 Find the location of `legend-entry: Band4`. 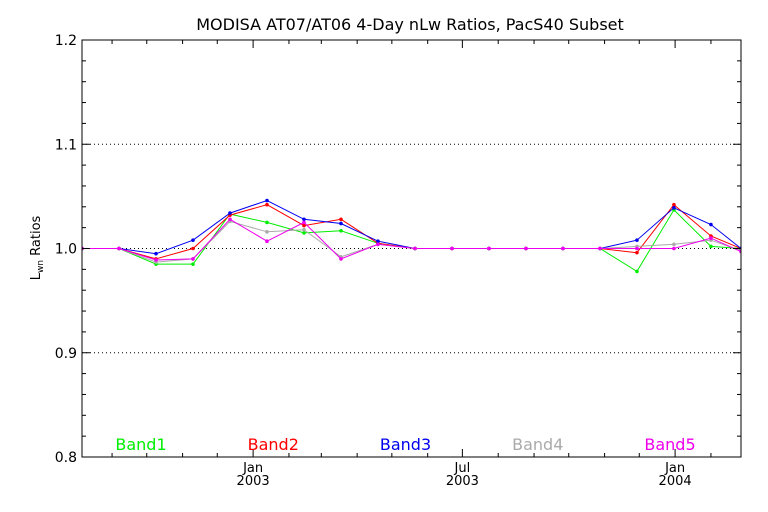

legend-entry: Band4 is located at coordinates (537, 444).